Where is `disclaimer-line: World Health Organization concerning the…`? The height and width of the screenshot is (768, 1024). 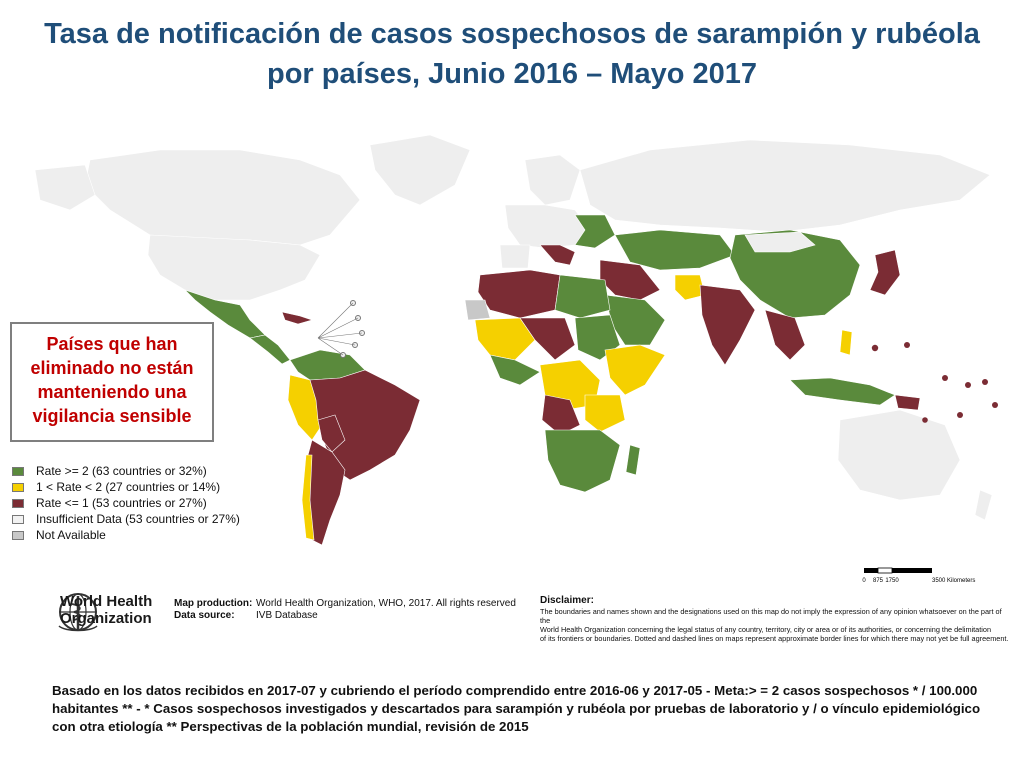
disclaimer-line: World Health Organization concerning the… is located at coordinates (766, 629).